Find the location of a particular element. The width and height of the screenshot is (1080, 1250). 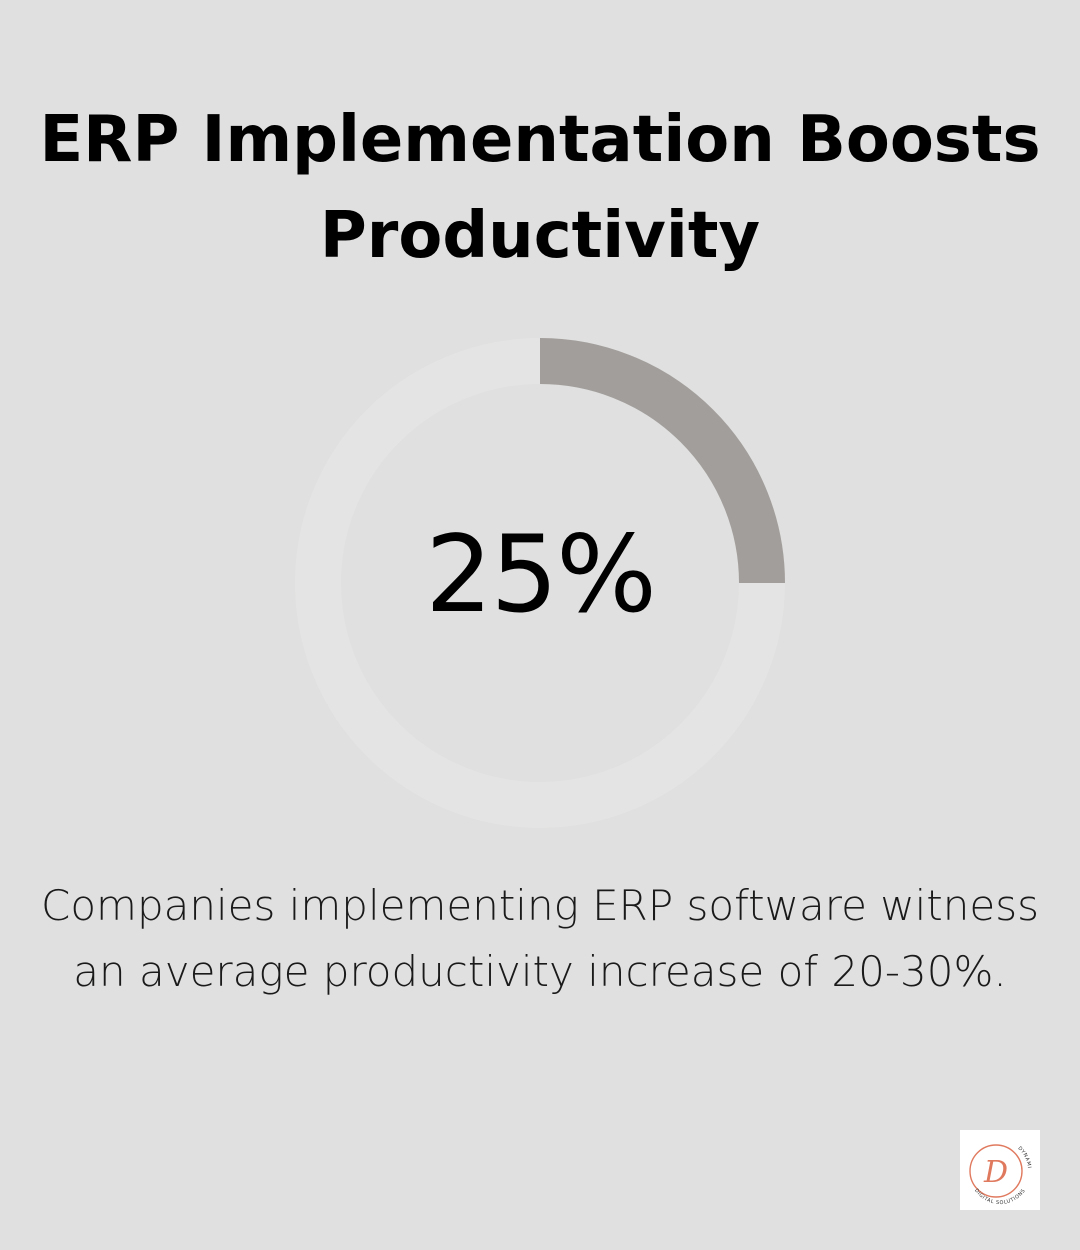

logo-mark: D is located at coordinates (995, 1172).